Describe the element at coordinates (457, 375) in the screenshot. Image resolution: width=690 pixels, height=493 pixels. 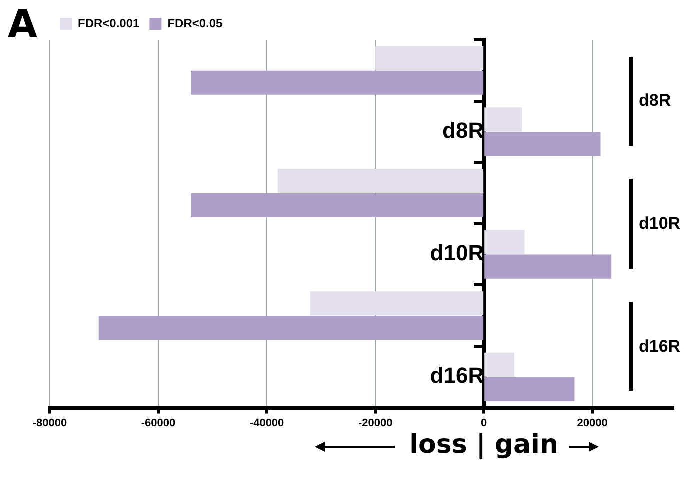
I see `annotation: d16R` at that location.